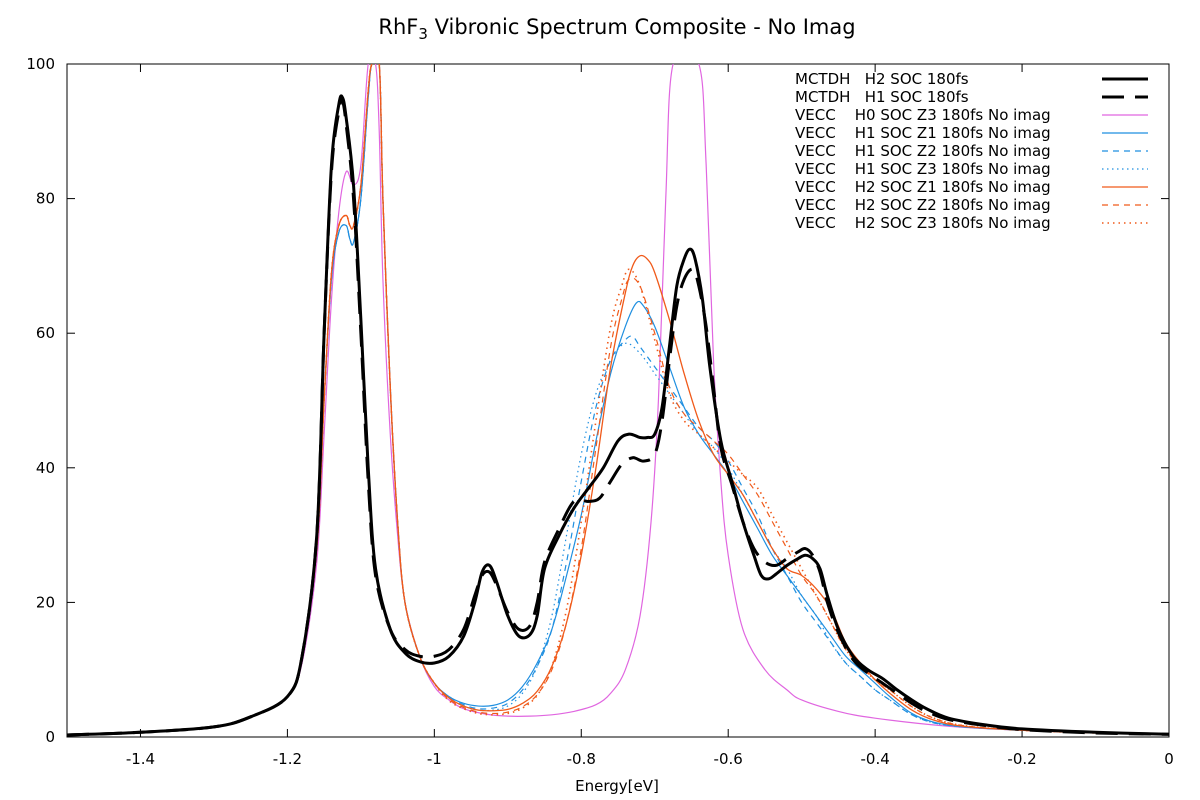 The height and width of the screenshot is (800, 1200). What do you see at coordinates (923, 223) in the screenshot?
I see `legend-label: VECC H2 SOC Z3 180fs No imag` at bounding box center [923, 223].